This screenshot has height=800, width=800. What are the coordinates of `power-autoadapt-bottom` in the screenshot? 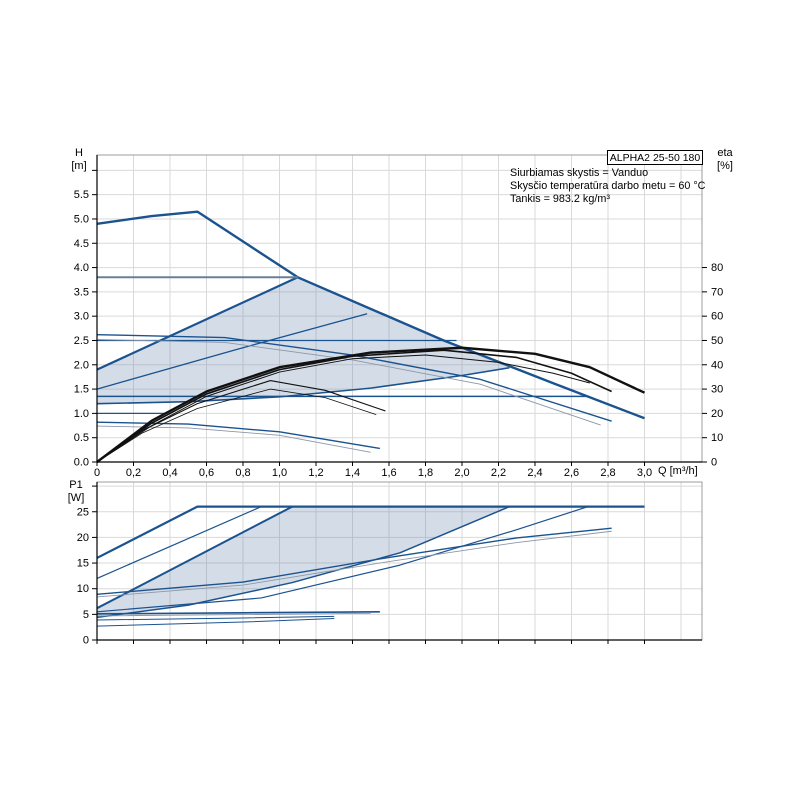 It's located at (303, 562).